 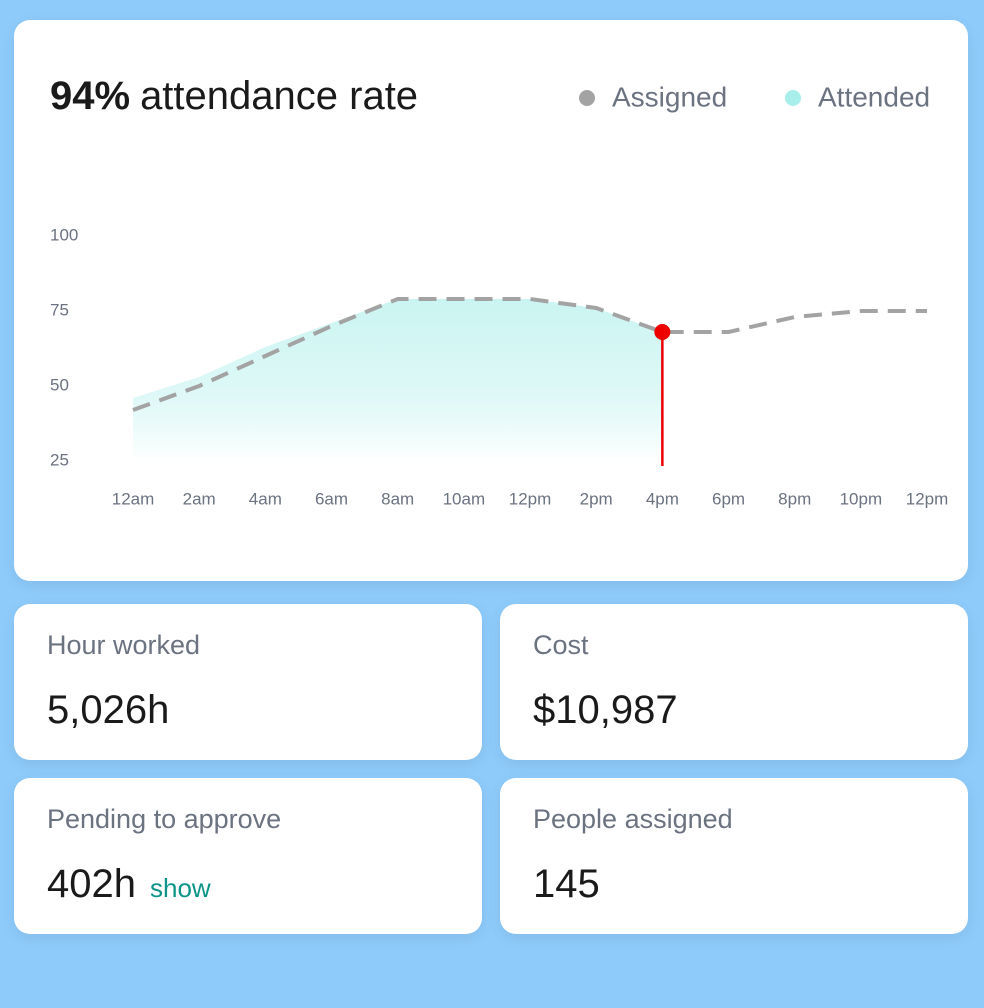 I want to click on x-tick-label: 10pm, so click(x=861, y=498).